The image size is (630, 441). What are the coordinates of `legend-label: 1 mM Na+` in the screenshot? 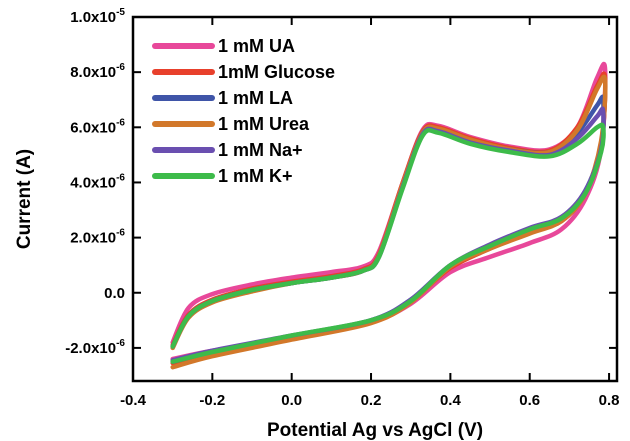 It's located at (260, 150).